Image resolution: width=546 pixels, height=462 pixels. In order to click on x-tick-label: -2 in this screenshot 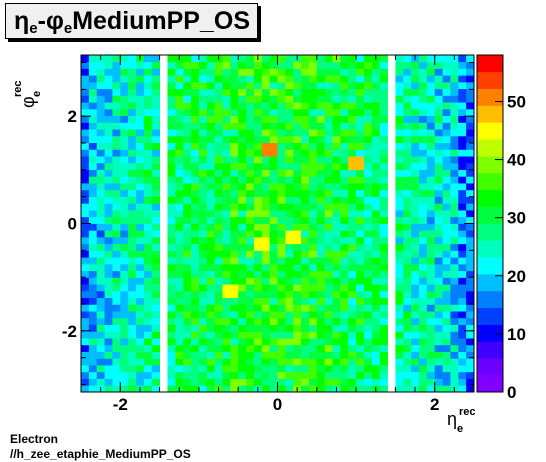, I will do `click(120, 404)`.